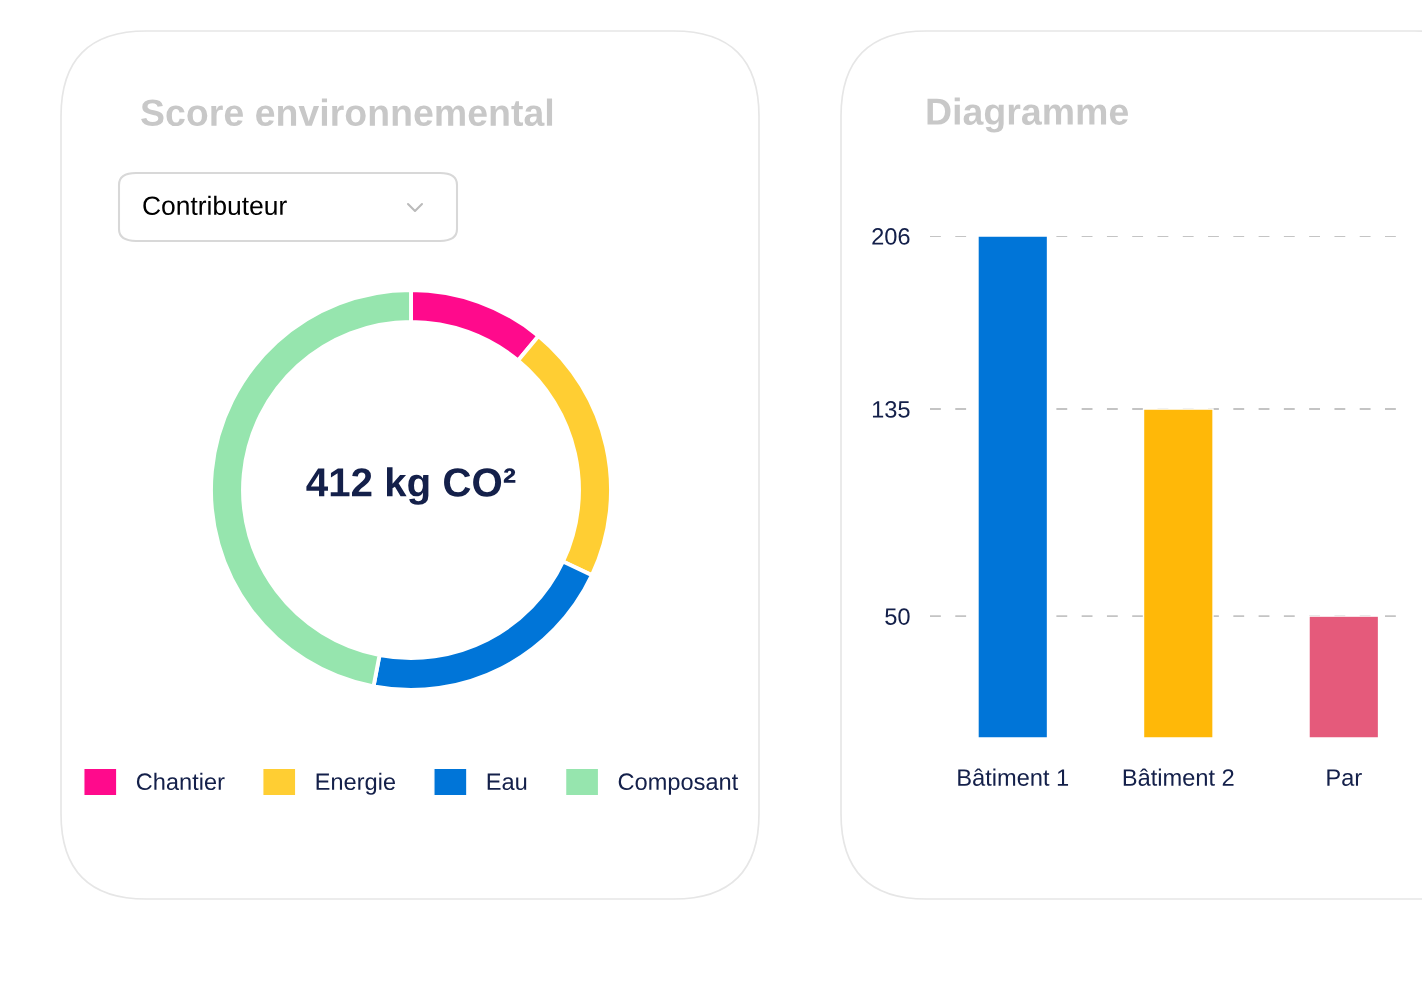 This screenshot has height=990, width=1422. I want to click on x-tick-label: Bâtiment 1, so click(1013, 777).